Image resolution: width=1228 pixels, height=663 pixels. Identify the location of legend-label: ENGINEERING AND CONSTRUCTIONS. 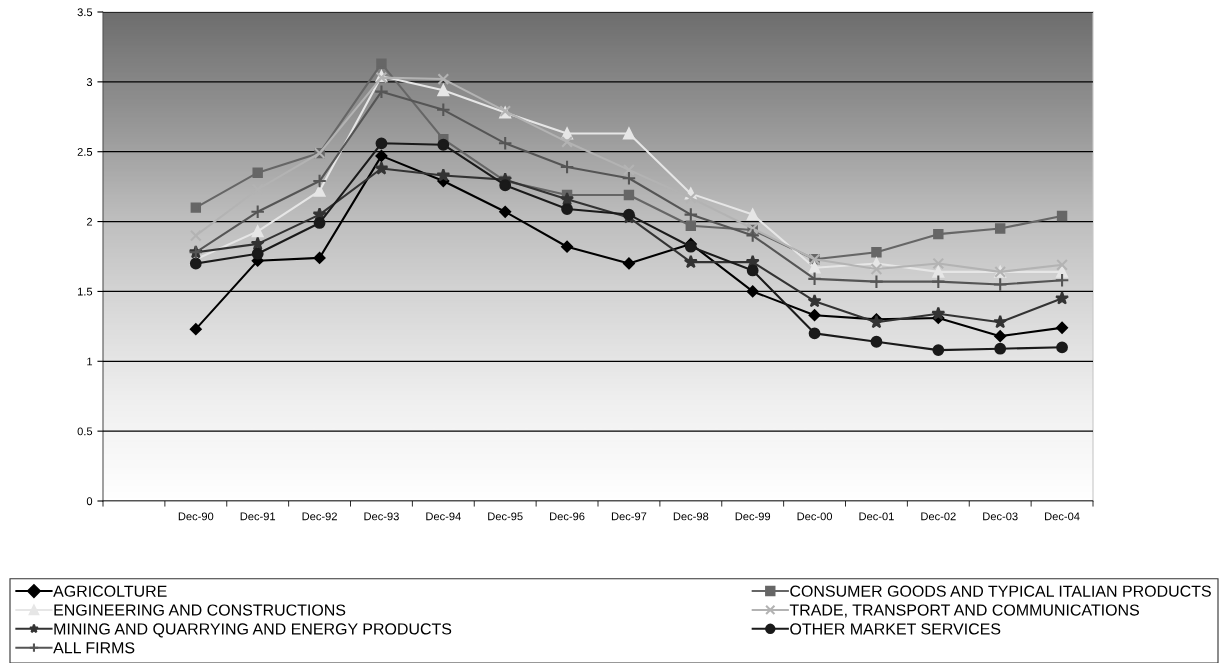
(200, 610).